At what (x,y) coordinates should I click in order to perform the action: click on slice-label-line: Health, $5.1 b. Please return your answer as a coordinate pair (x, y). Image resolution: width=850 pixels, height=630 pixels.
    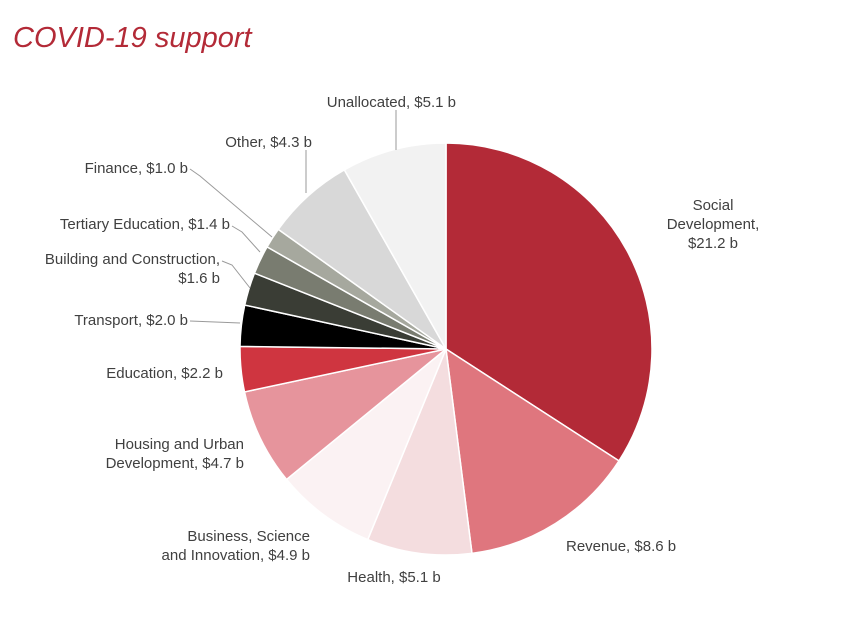
    Looking at the image, I should click on (393, 577).